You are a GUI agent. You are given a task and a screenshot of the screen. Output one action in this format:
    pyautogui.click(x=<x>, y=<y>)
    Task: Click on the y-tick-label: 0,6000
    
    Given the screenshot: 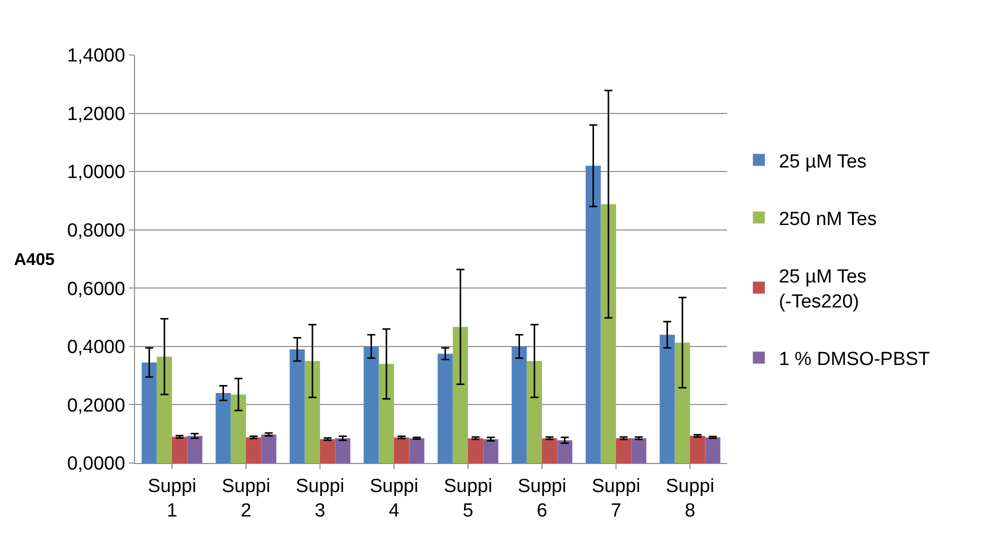 What is the action you would take?
    pyautogui.click(x=96, y=289)
    